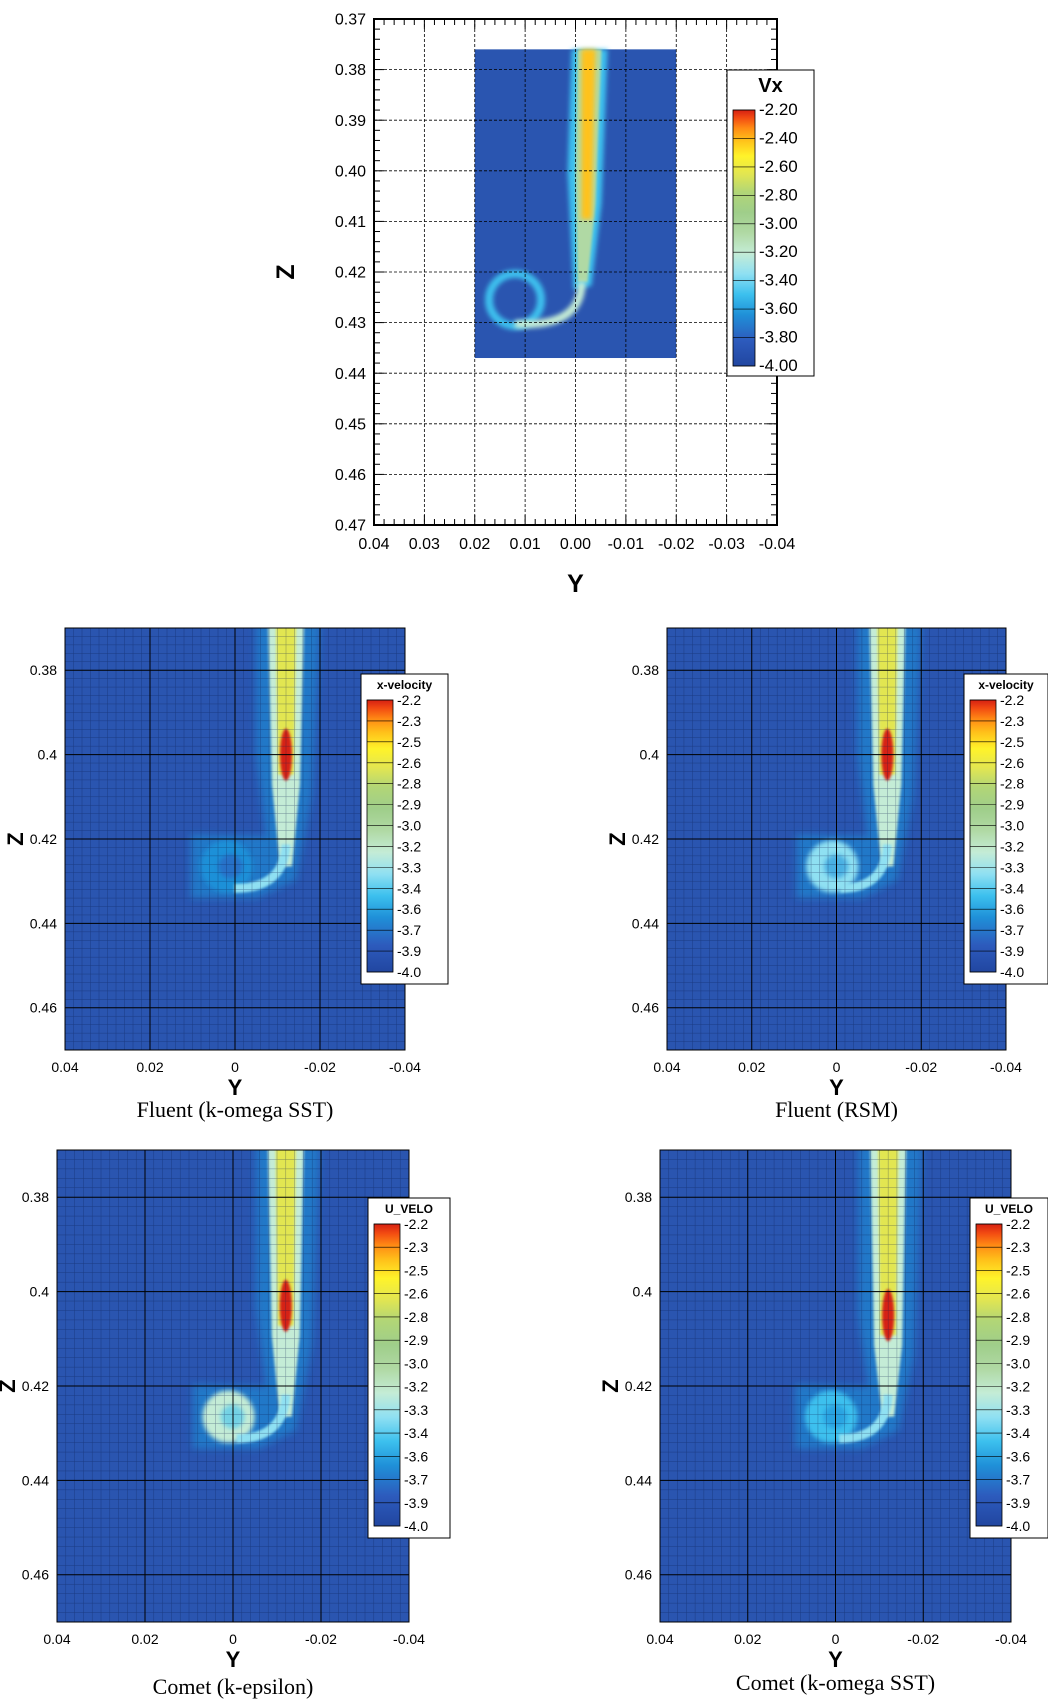 The image size is (1048, 1704). Describe the element at coordinates (286, 271) in the screenshot. I see `y-axis-label: Z` at that location.